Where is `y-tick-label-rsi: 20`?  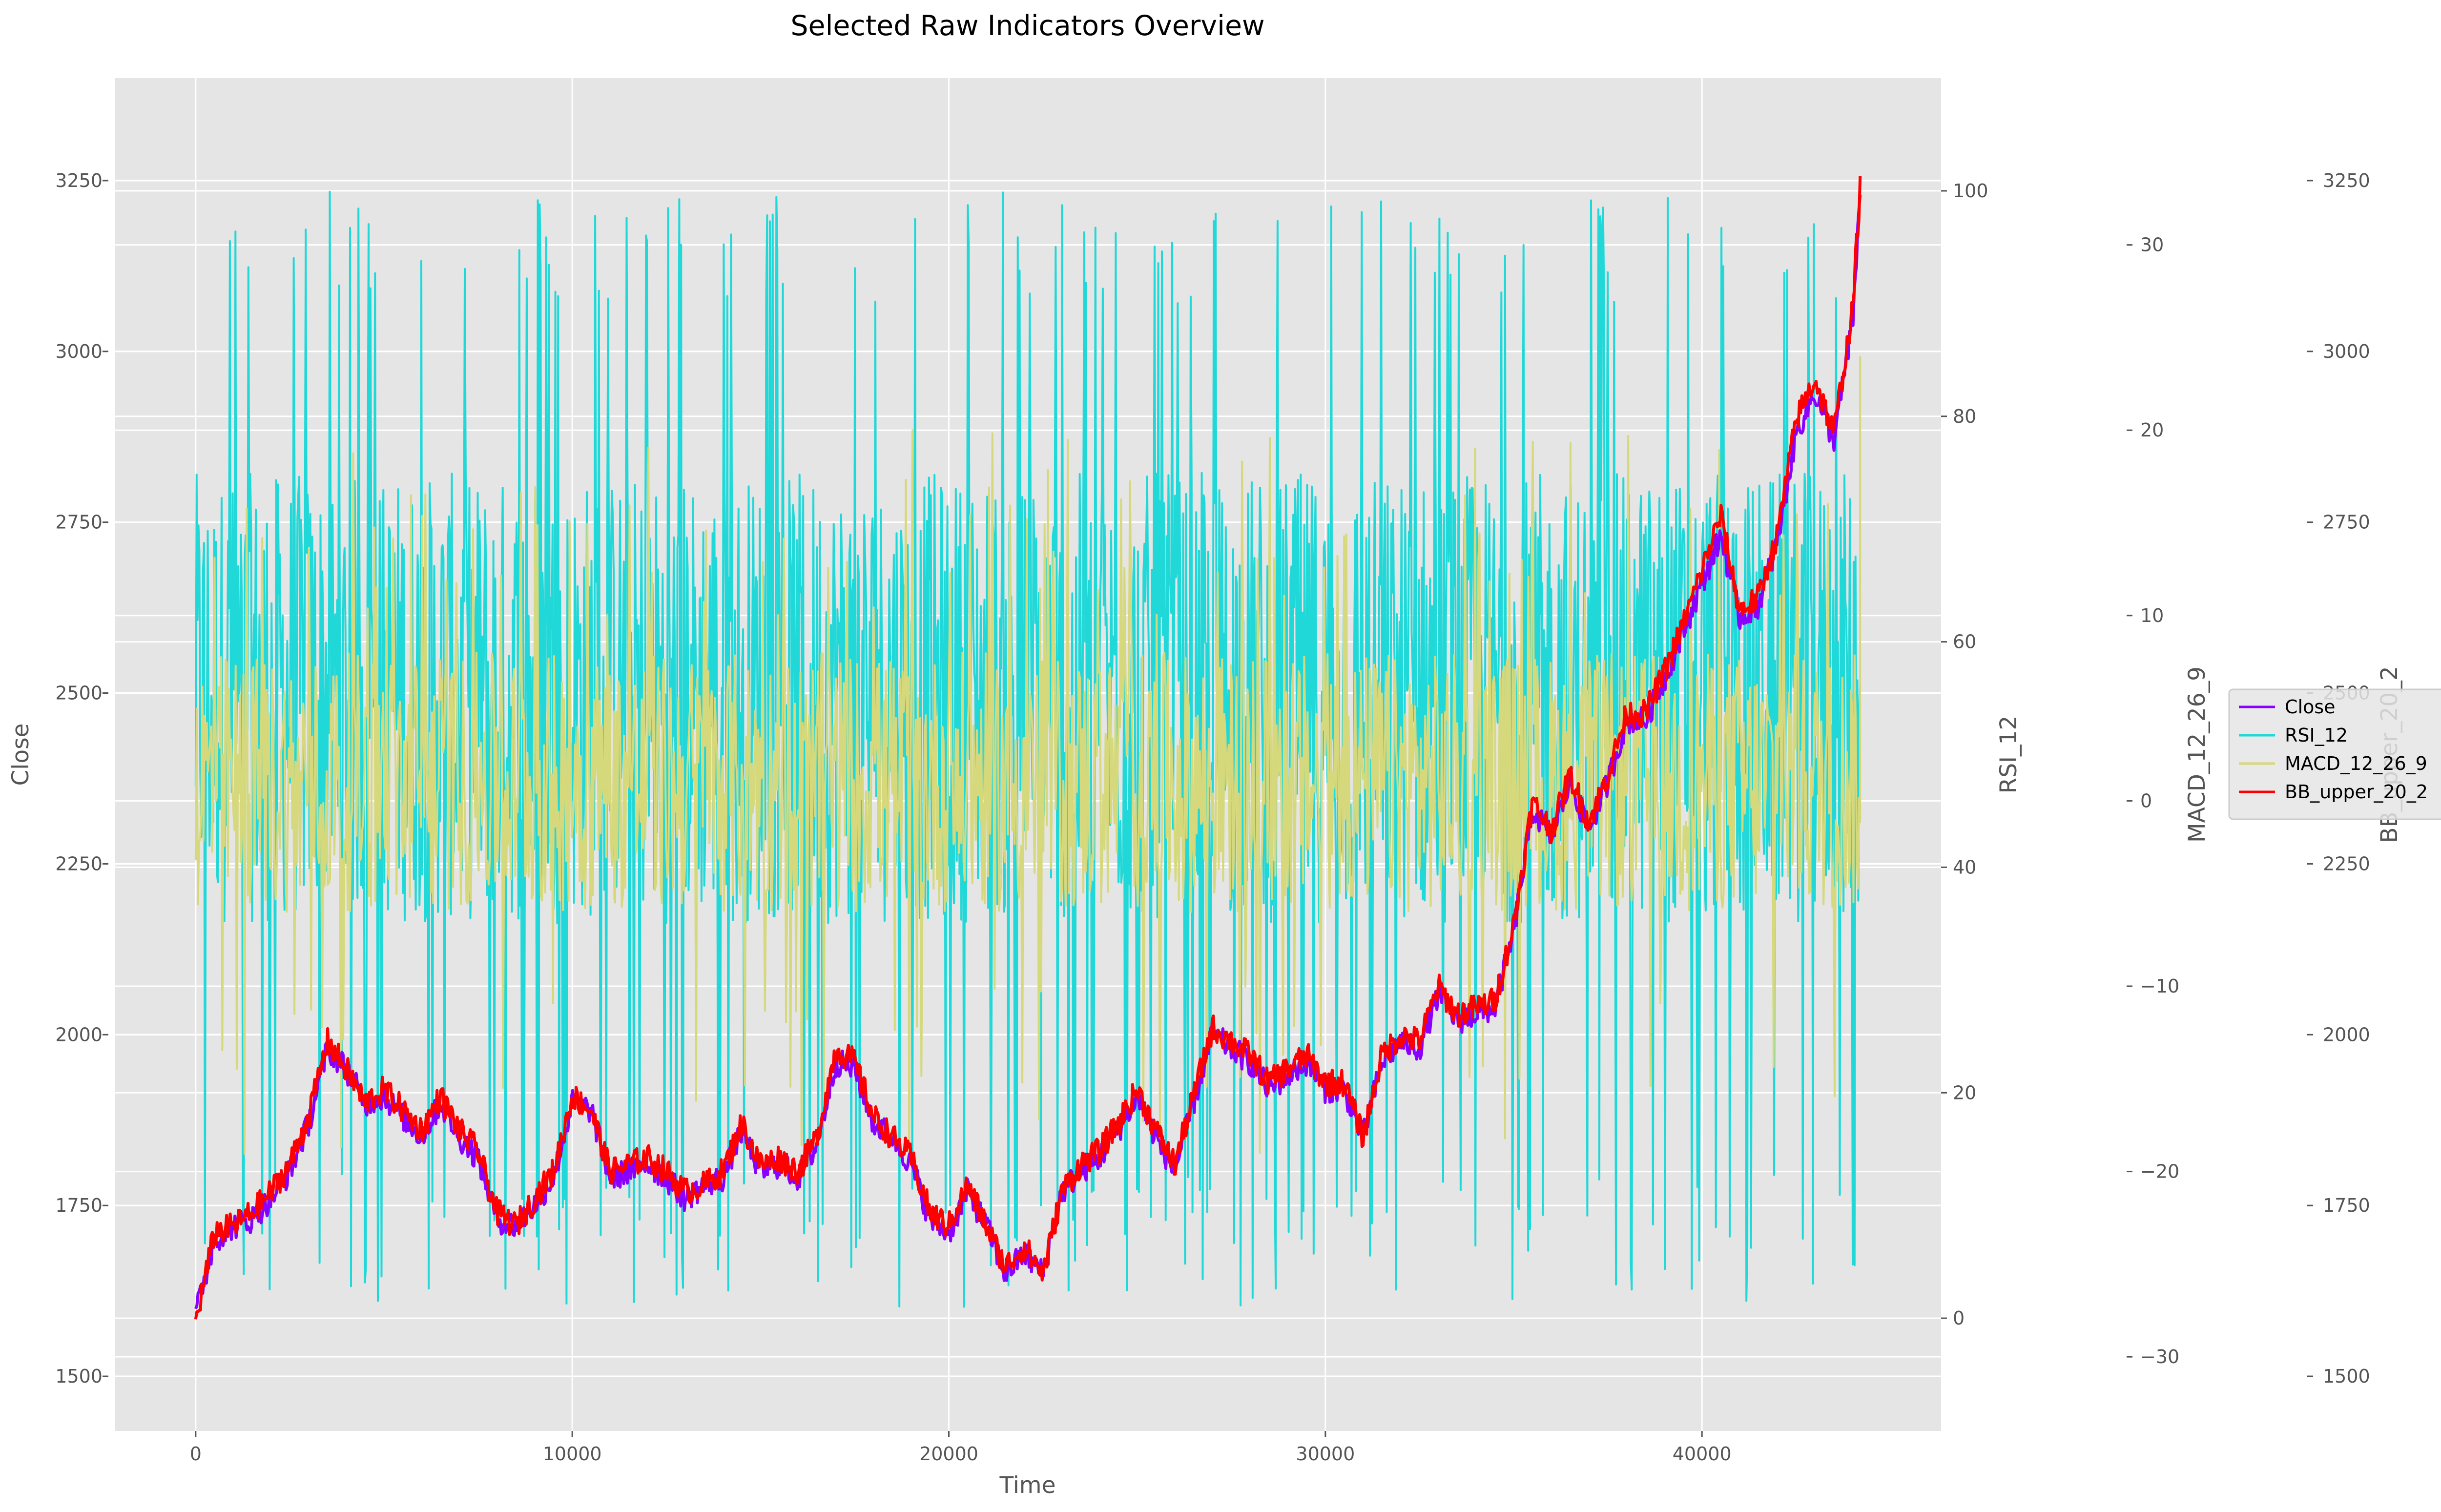
y-tick-label-rsi: 20 is located at coordinates (1965, 1092).